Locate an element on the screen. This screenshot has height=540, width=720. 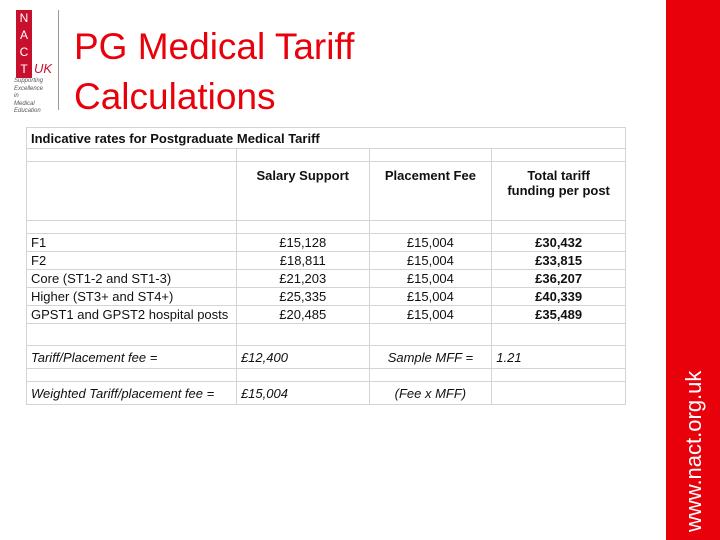
row-salary: £21,203 is located at coordinates (302, 278).